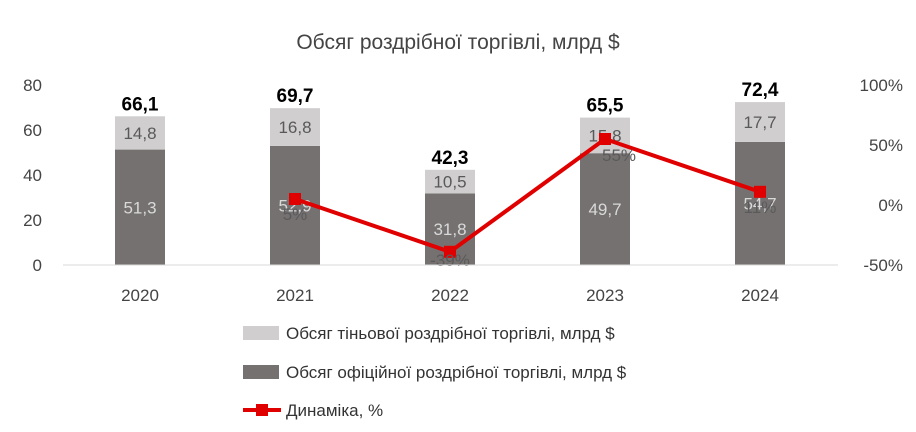 This screenshot has height=432, width=916. I want to click on line-dynamics, so click(527, 195).